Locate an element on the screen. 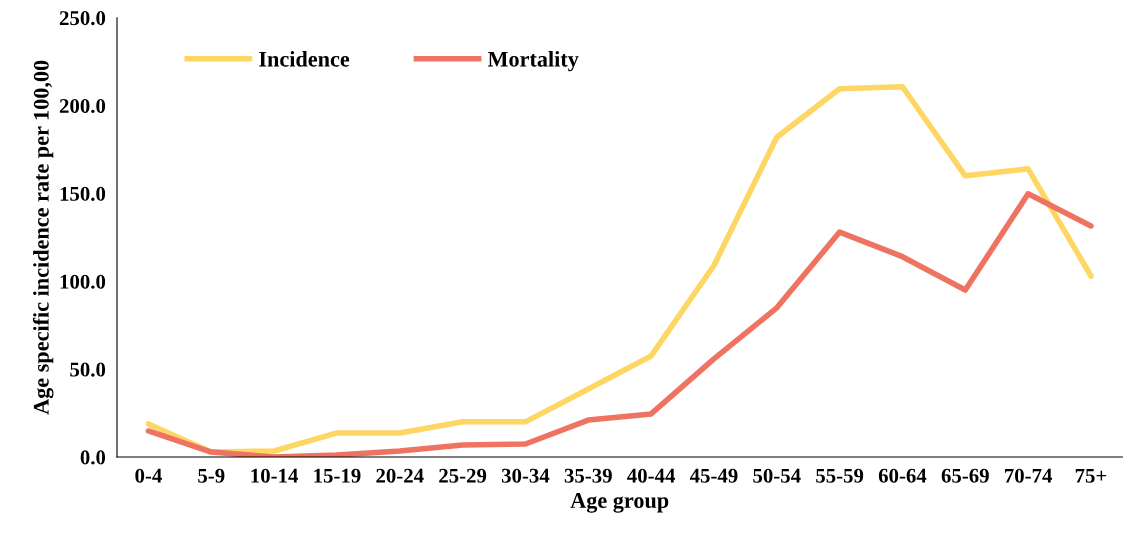 This screenshot has height=537, width=1136. x-tick-label: 75+ is located at coordinates (1091, 475).